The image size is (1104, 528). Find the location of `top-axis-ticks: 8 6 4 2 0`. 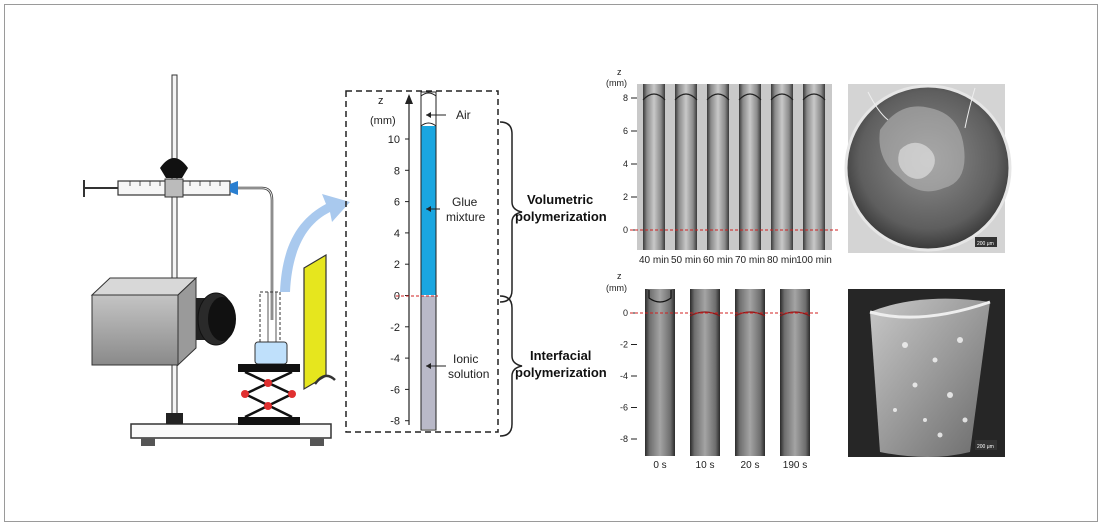

top-axis-ticks: 8 6 4 2 0 is located at coordinates (630, 164).